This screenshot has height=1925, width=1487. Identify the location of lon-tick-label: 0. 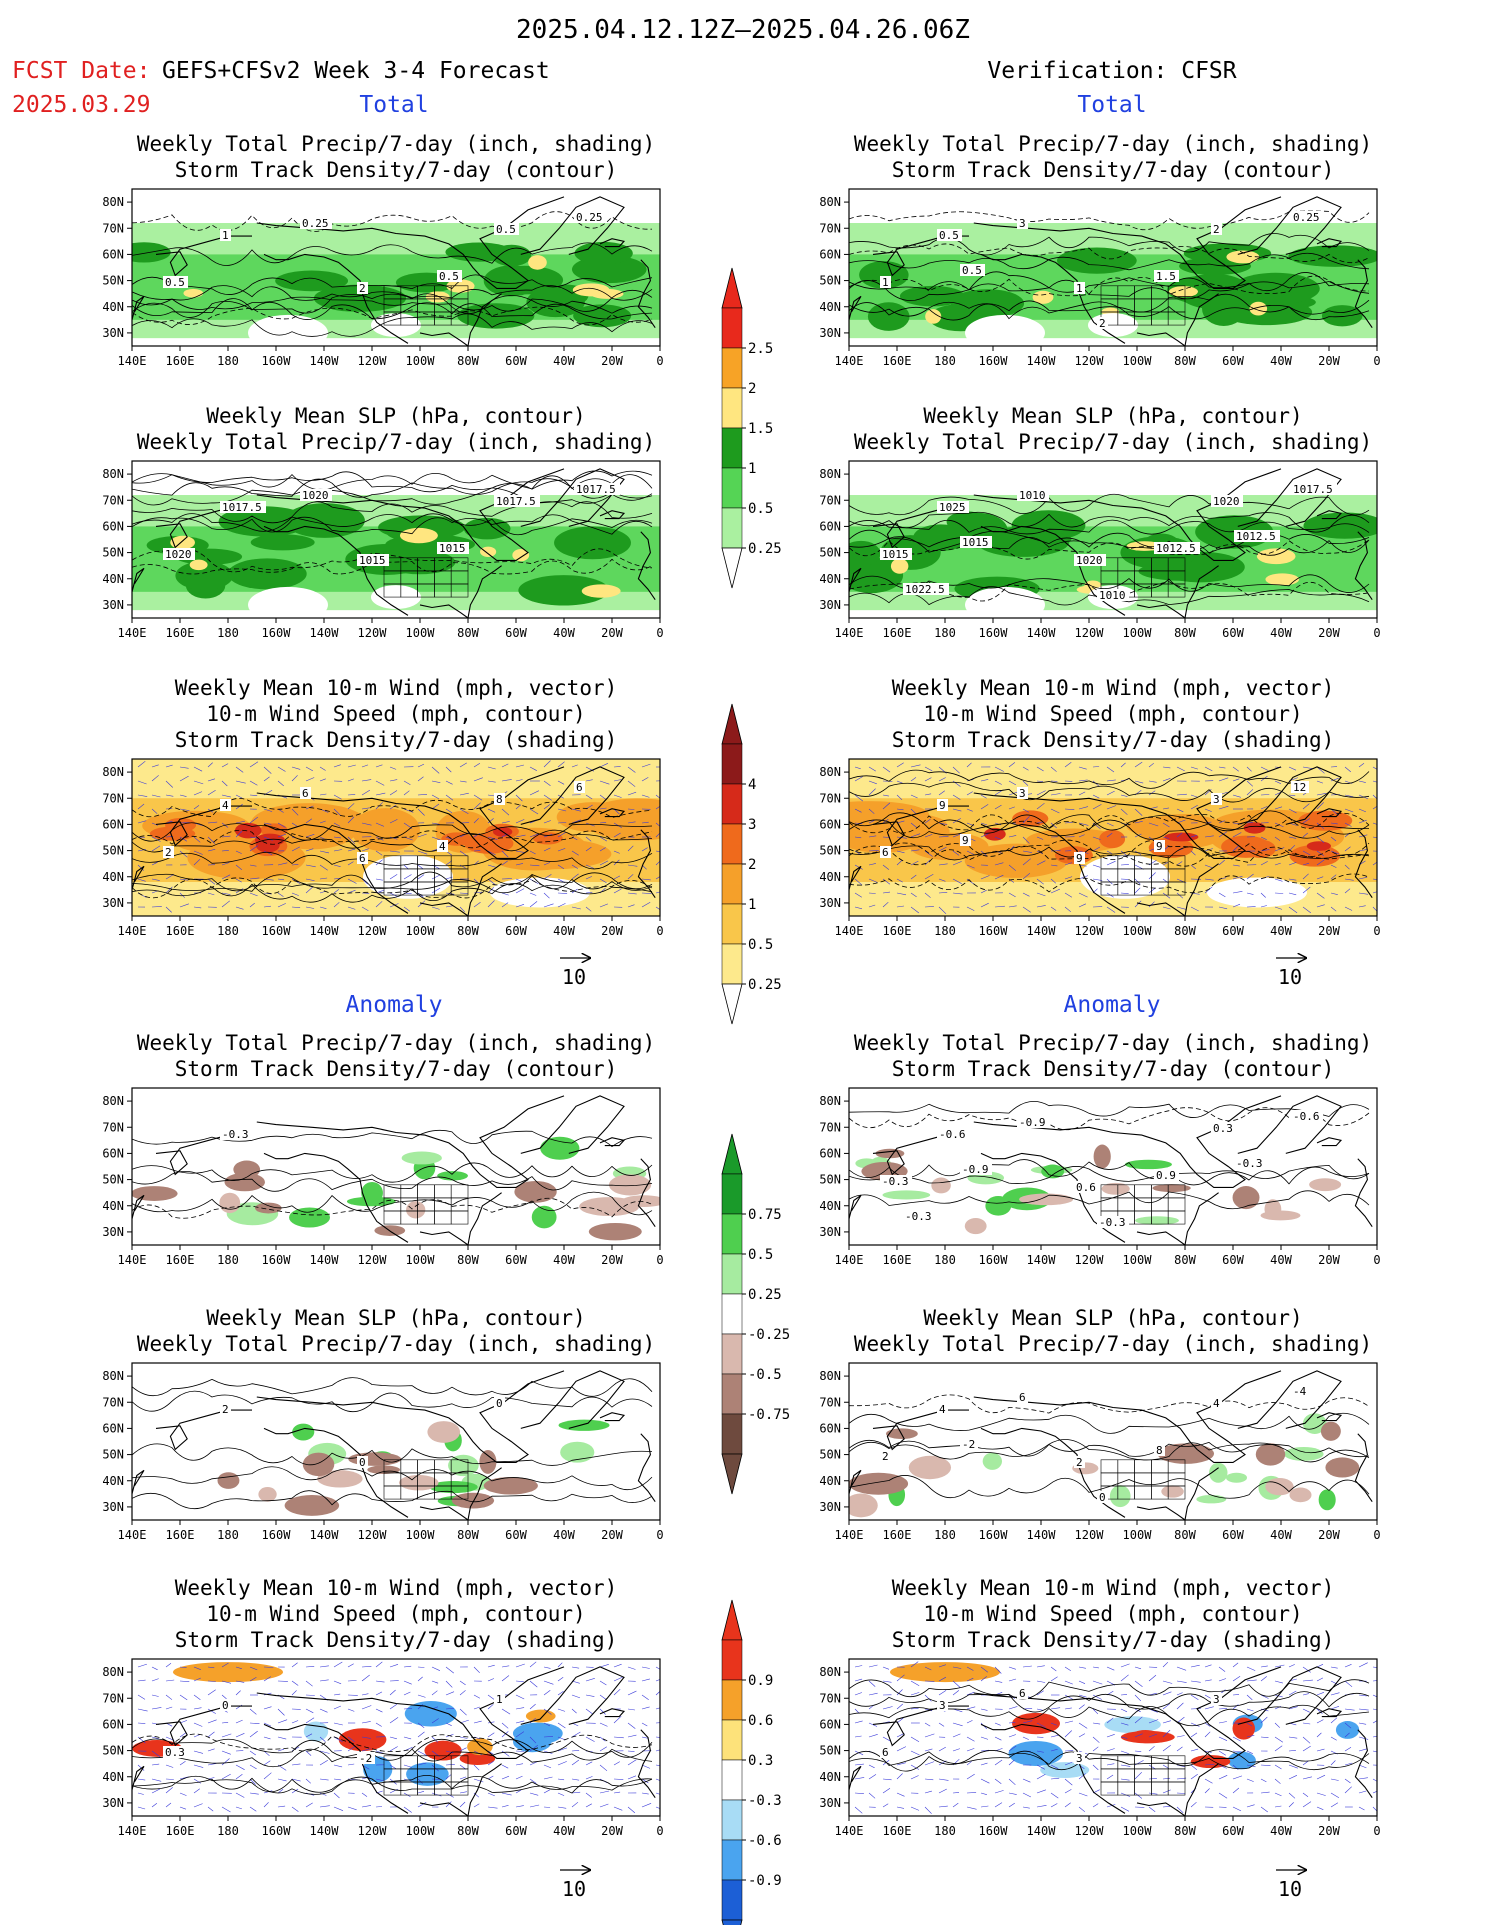
(659, 1535).